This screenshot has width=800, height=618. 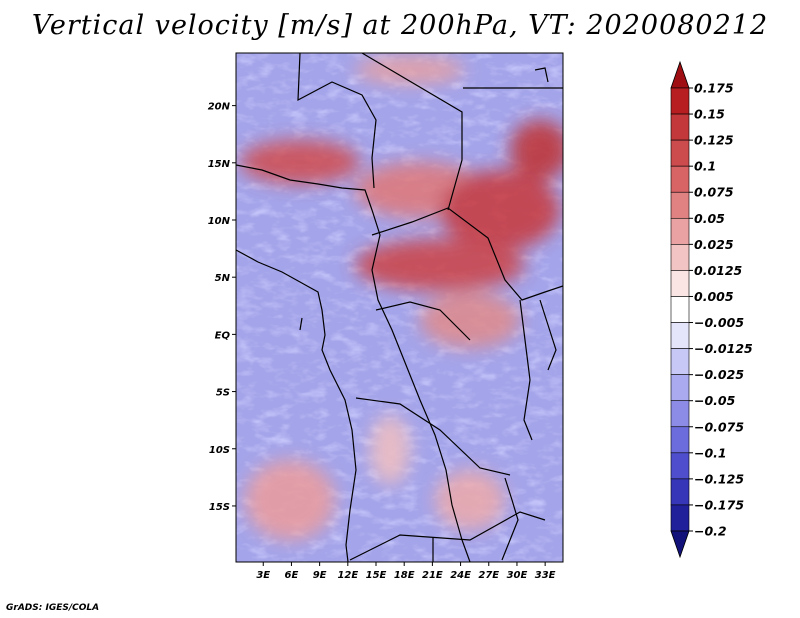 I want to click on x-tick-label: 24E, so click(x=460, y=575).